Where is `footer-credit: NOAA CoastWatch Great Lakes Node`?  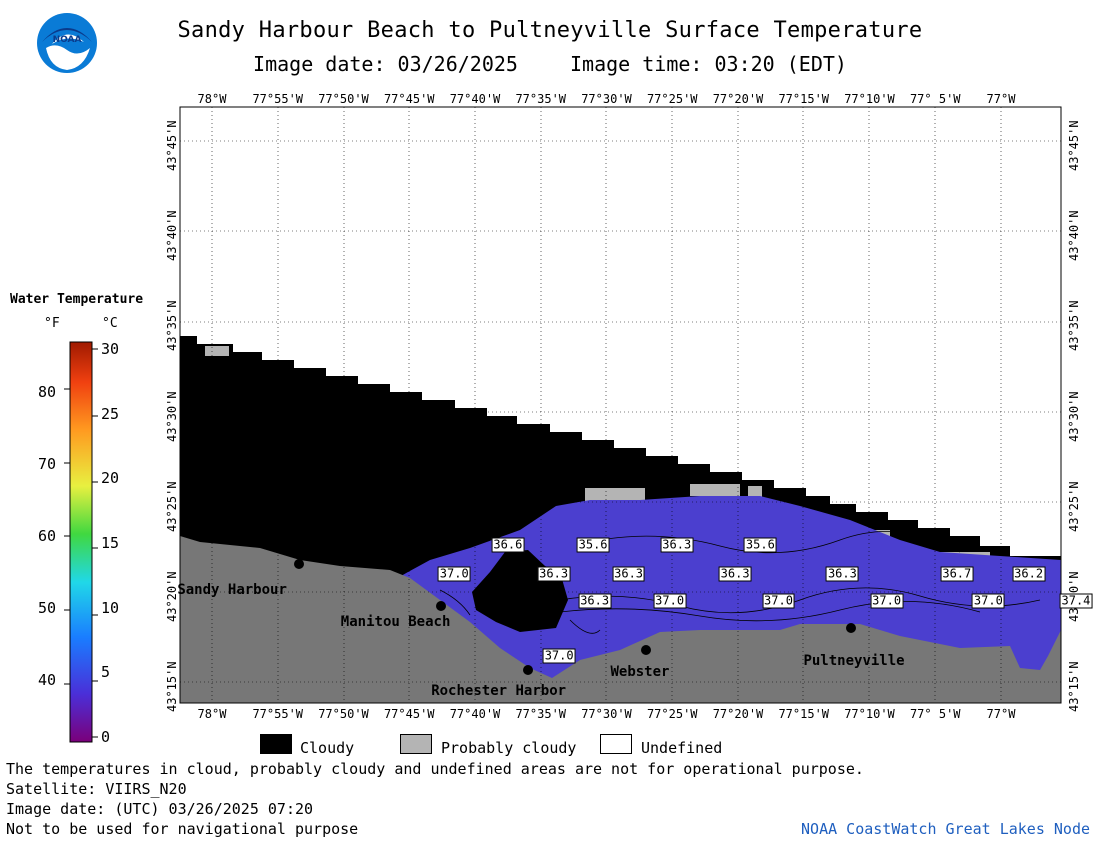
footer-credit: NOAA CoastWatch Great Lakes Node is located at coordinates (945, 829).